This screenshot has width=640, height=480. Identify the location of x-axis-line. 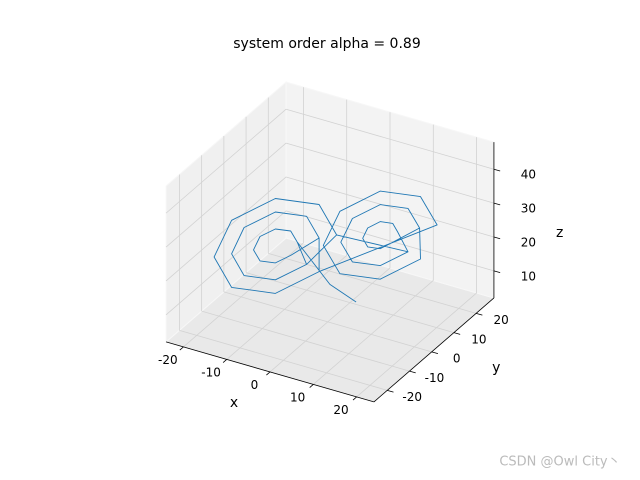
(270, 372).